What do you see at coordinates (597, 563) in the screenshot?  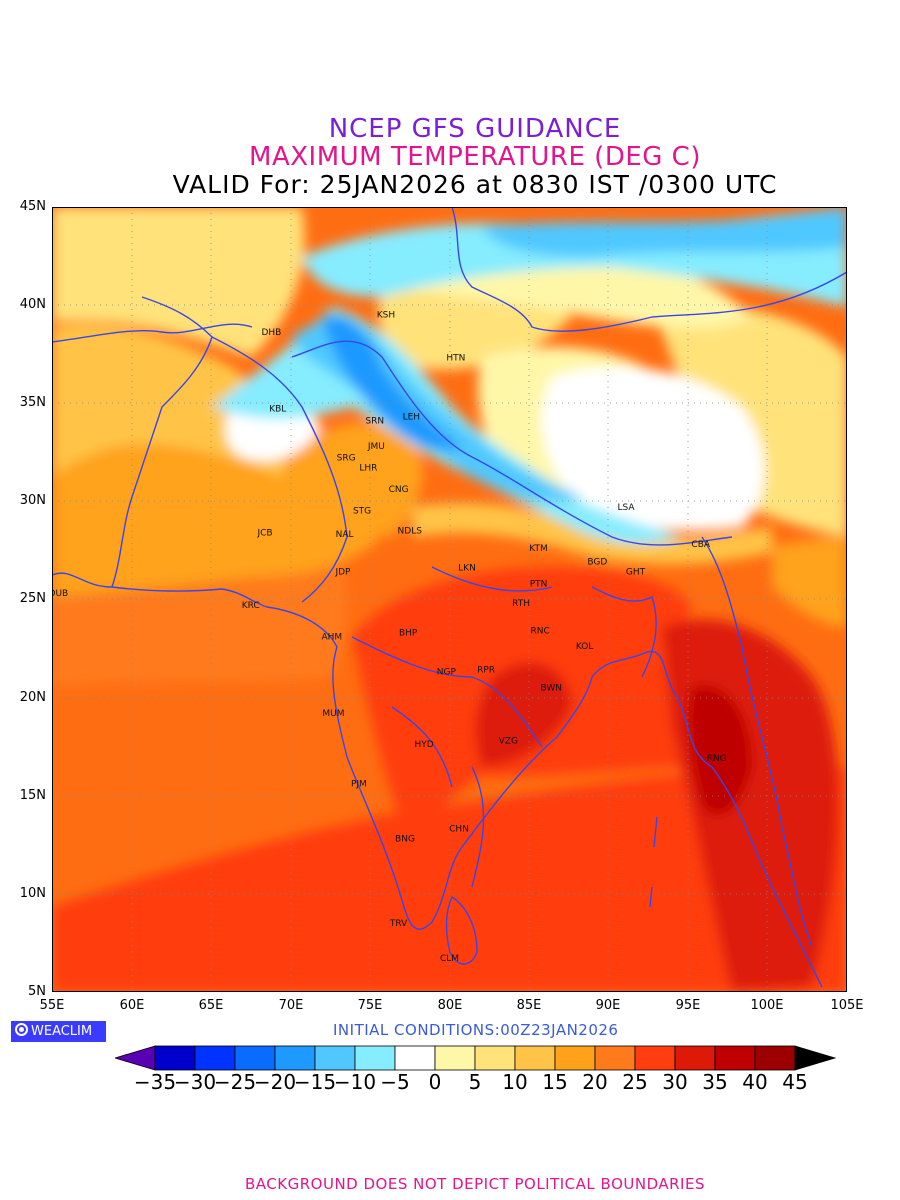 I see `city-label-bgd: BGD` at bounding box center [597, 563].